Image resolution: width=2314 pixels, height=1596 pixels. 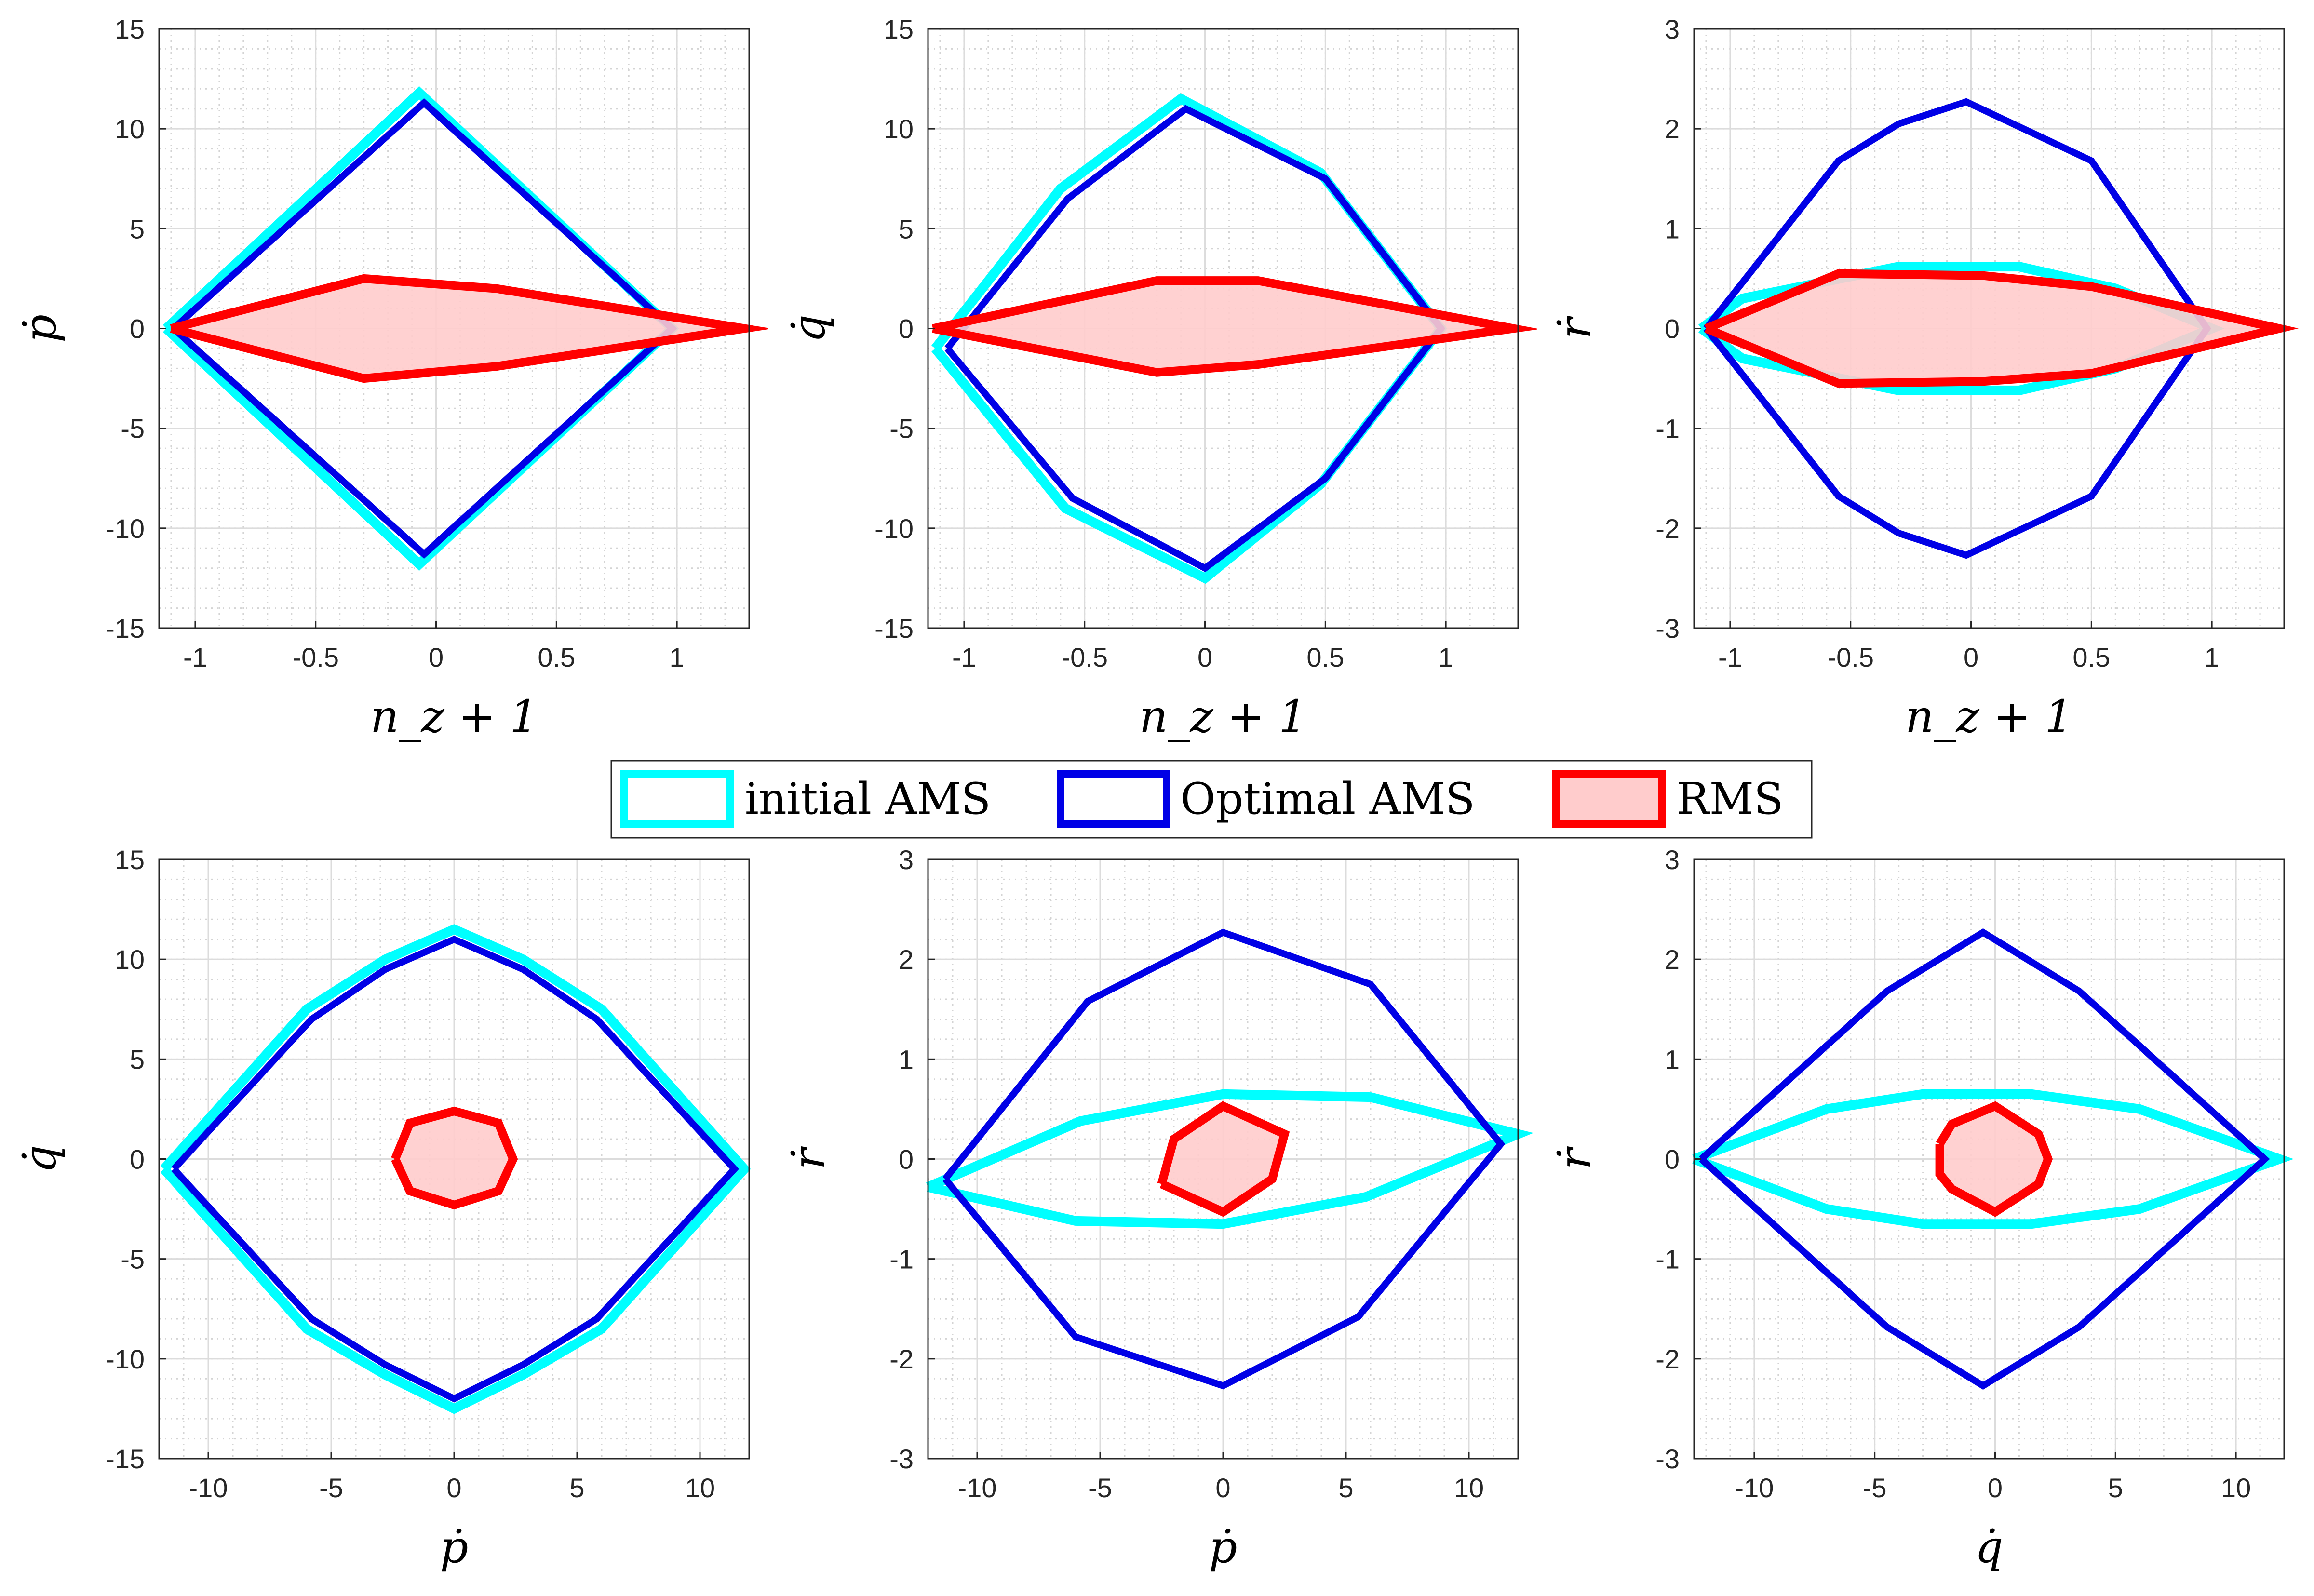 I want to click on legend: initial AMS Optimal AMS RMS, so click(x=1211, y=799).